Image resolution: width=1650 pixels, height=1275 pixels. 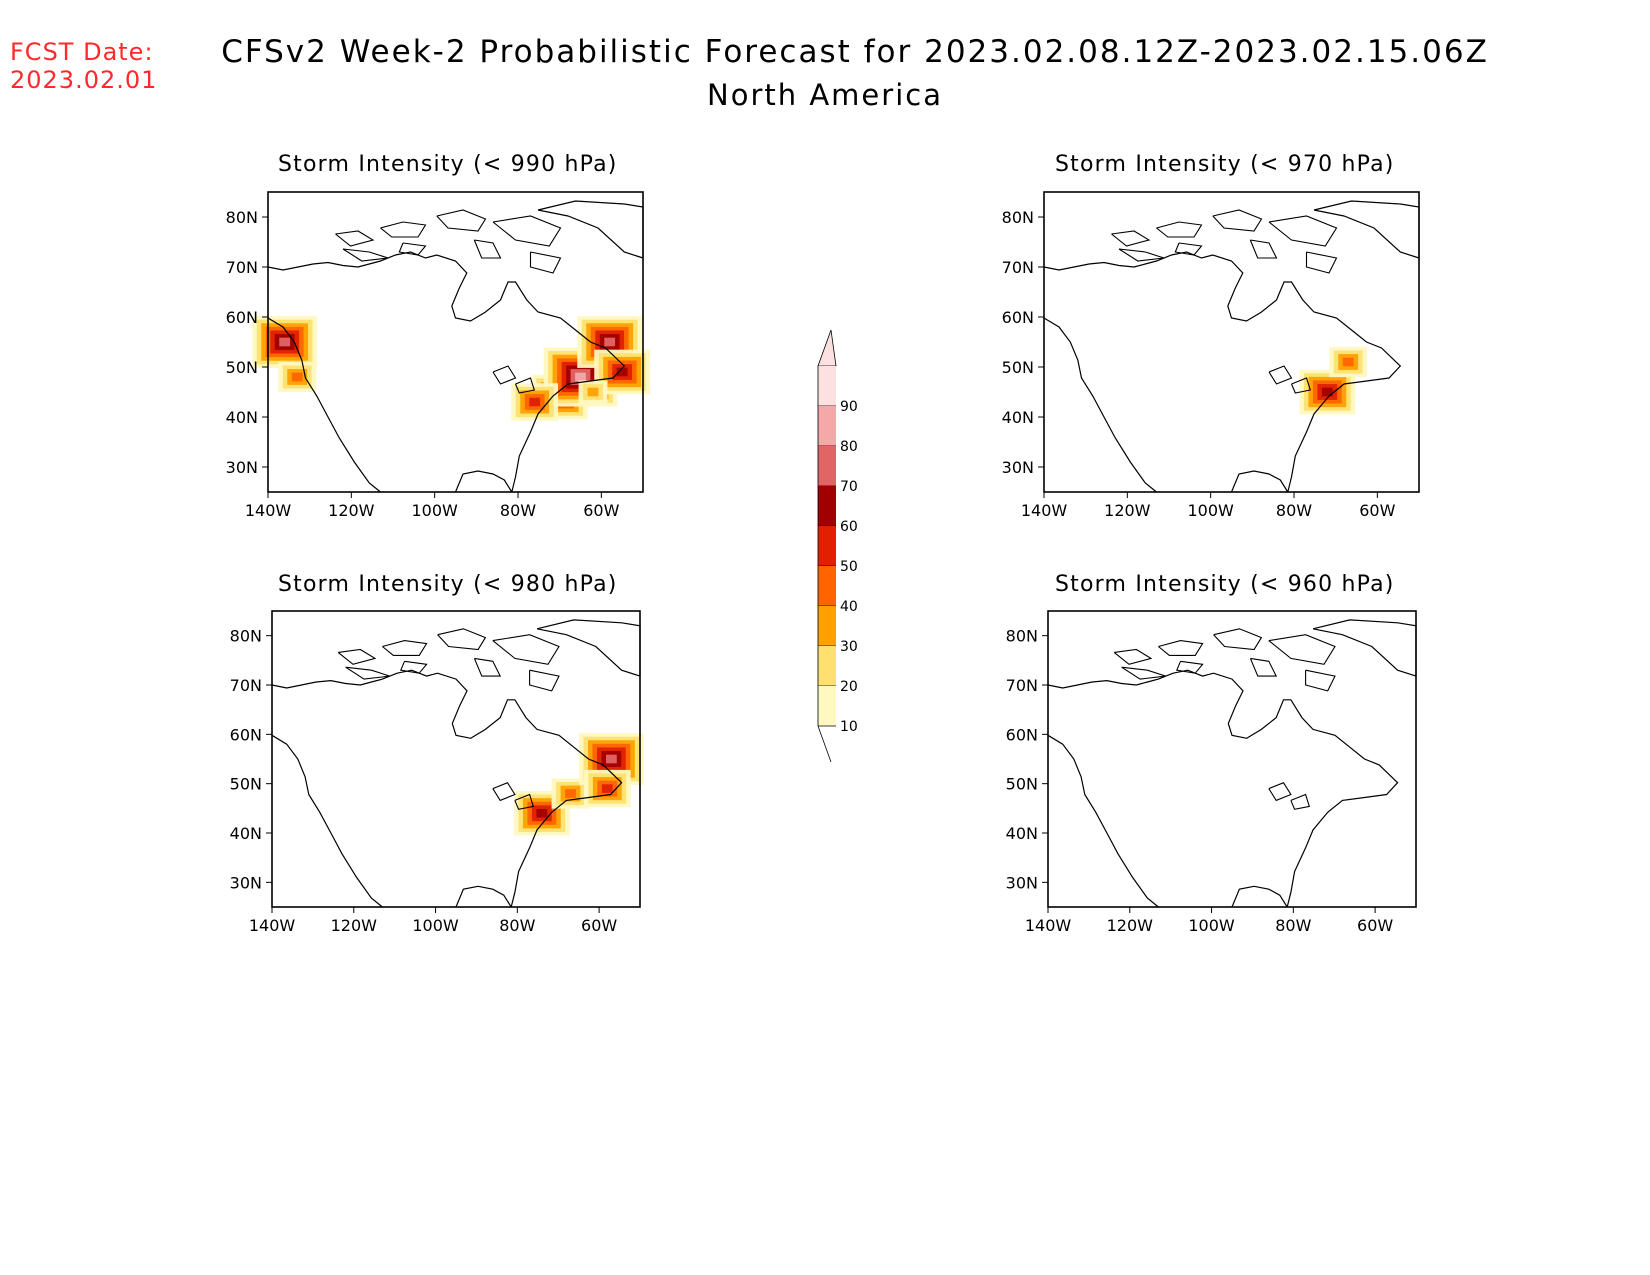 What do you see at coordinates (448, 164) in the screenshot?
I see `panel-title-990: Storm Intensity (< 990 hPa)` at bounding box center [448, 164].